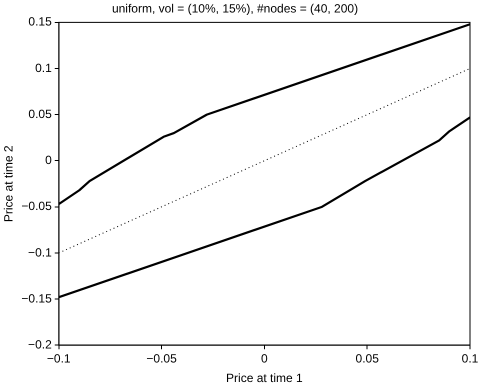 The width and height of the screenshot is (482, 388). Describe the element at coordinates (9, 183) in the screenshot. I see `y-axis-title: Price at time 2` at that location.